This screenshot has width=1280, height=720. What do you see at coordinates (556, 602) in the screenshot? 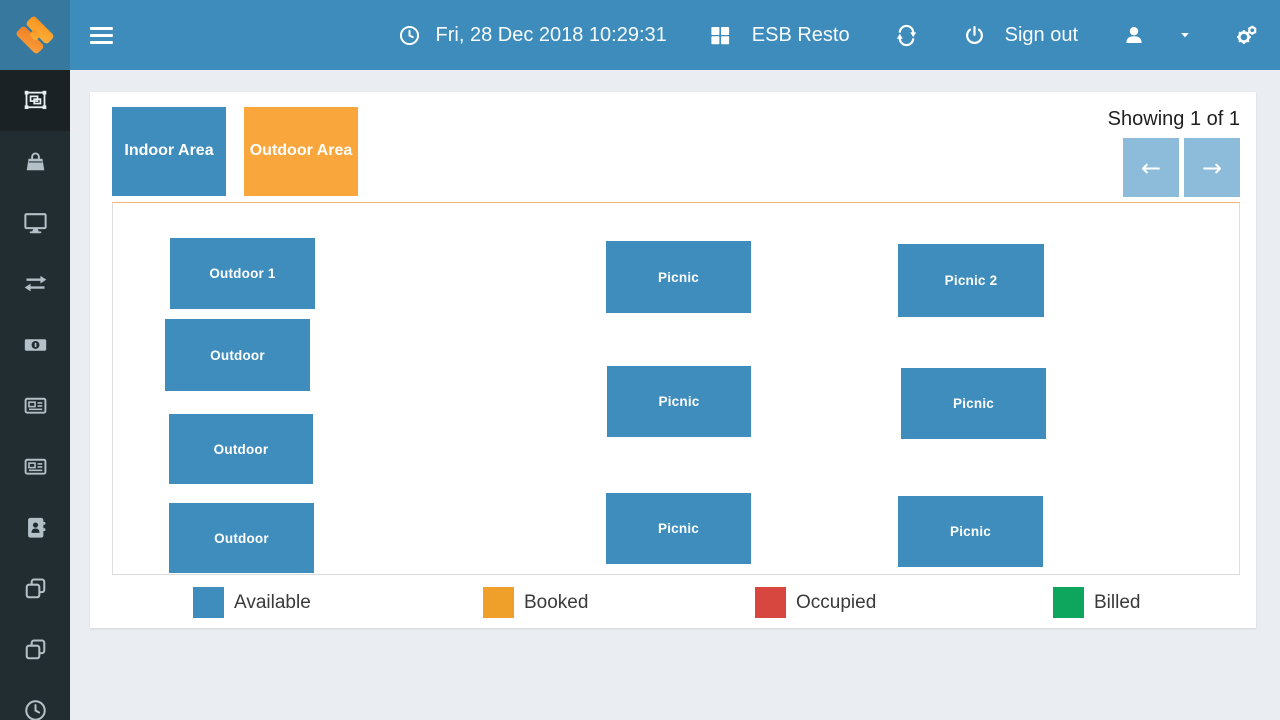
I see `legend-label: Booked` at bounding box center [556, 602].